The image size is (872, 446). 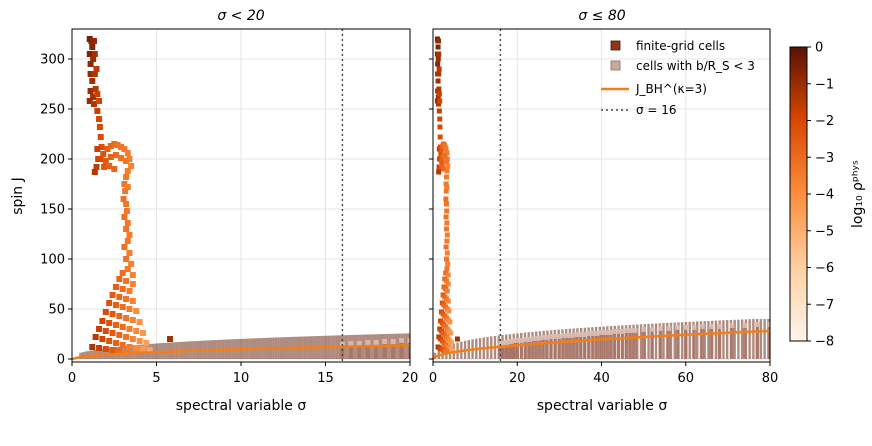 What do you see at coordinates (858, 194) in the screenshot?
I see `colorbar-label: log₁₀ ρᵖʰʸˢ` at bounding box center [858, 194].